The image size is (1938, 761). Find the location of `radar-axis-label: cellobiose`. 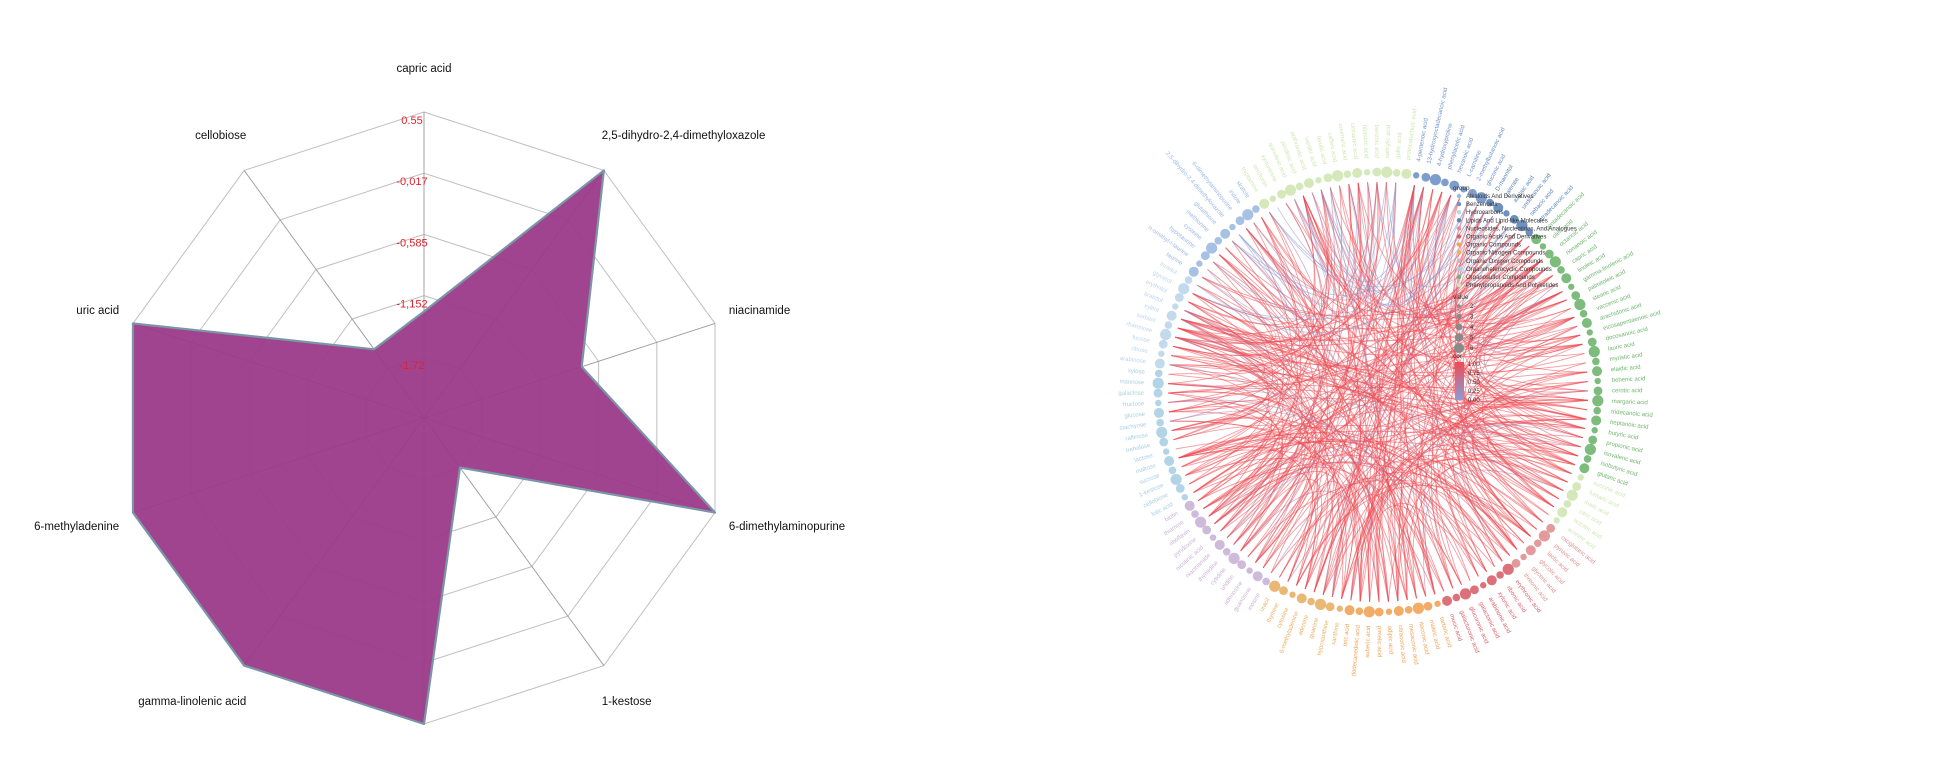

radar-axis-label: cellobiose is located at coordinates (220, 136).